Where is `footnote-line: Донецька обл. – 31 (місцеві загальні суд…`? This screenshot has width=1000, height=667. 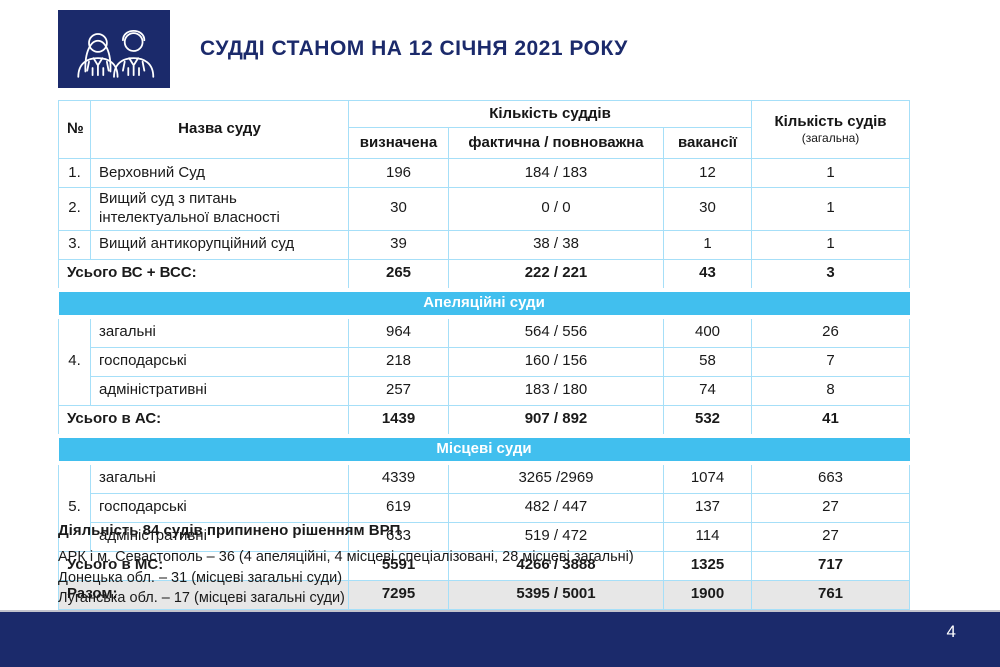 footnote-line: Донецька обл. – 31 (місцеві загальні суд… is located at coordinates (200, 577).